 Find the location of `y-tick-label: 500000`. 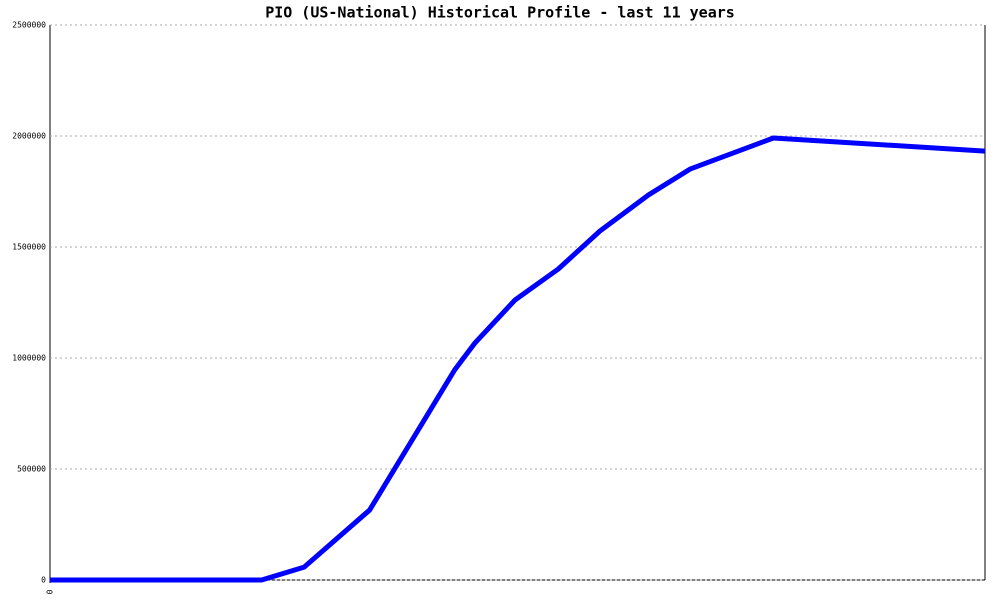

y-tick-label: 500000 is located at coordinates (31, 469).